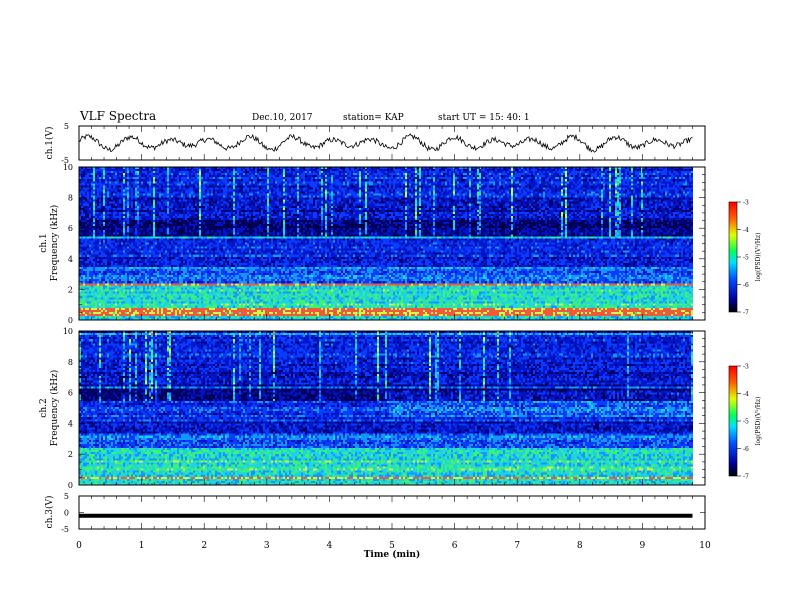 This screenshot has height=612, width=792. I want to click on ch1-waveform-line, so click(385, 143).